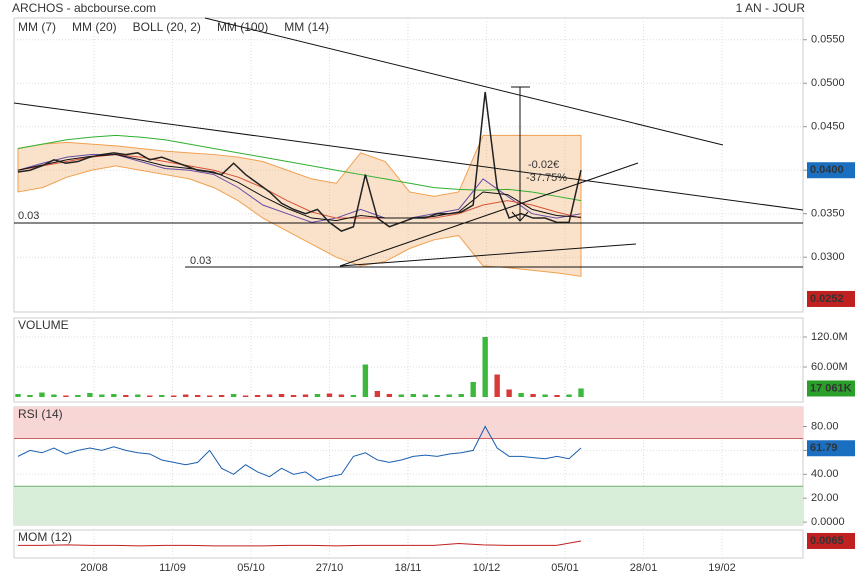 Image resolution: width=855 pixels, height=580 pixels. What do you see at coordinates (825, 426) in the screenshot?
I see `y-tick-label: 80.00` at bounding box center [825, 426].